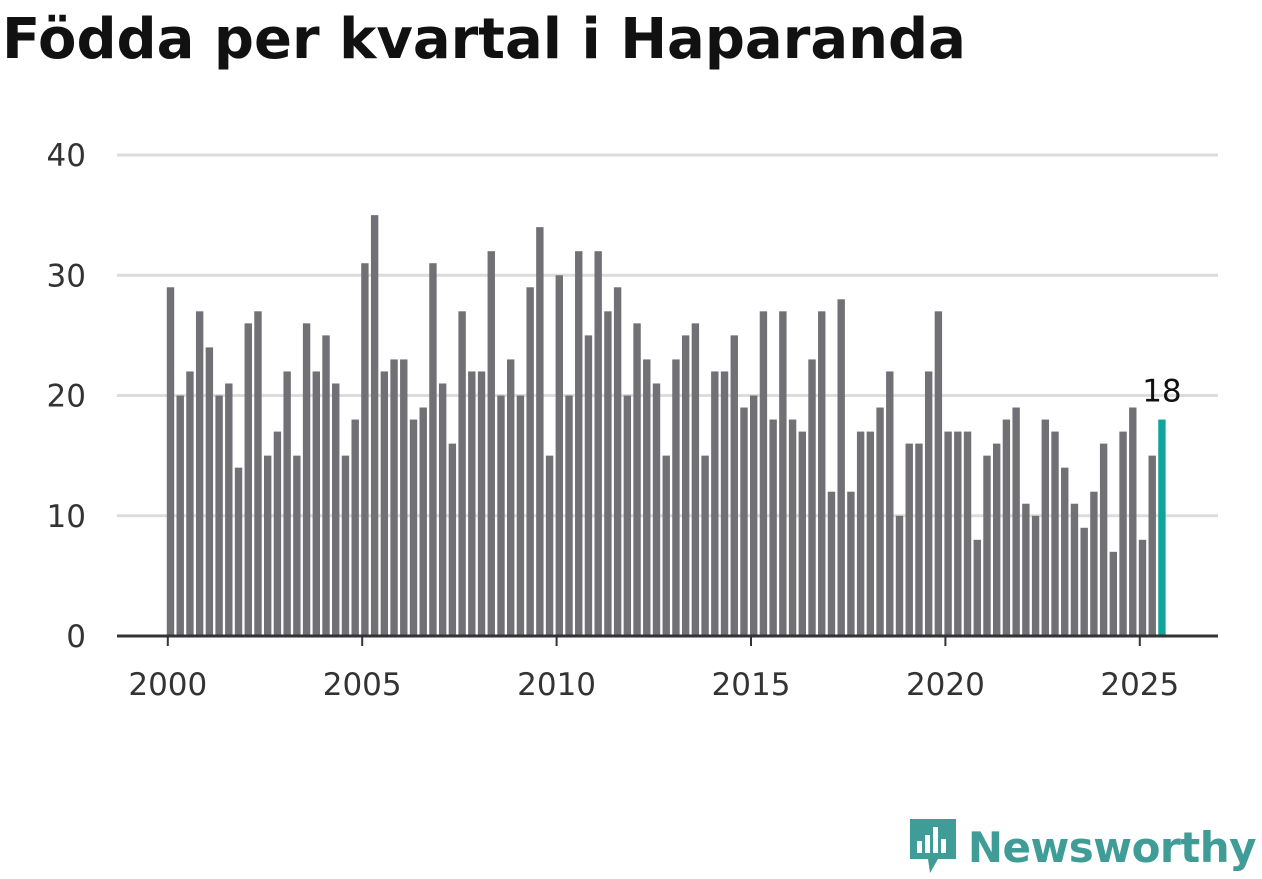 The image size is (1262, 879). Describe the element at coordinates (66, 517) in the screenshot. I see `y-tick-label: 10` at that location.